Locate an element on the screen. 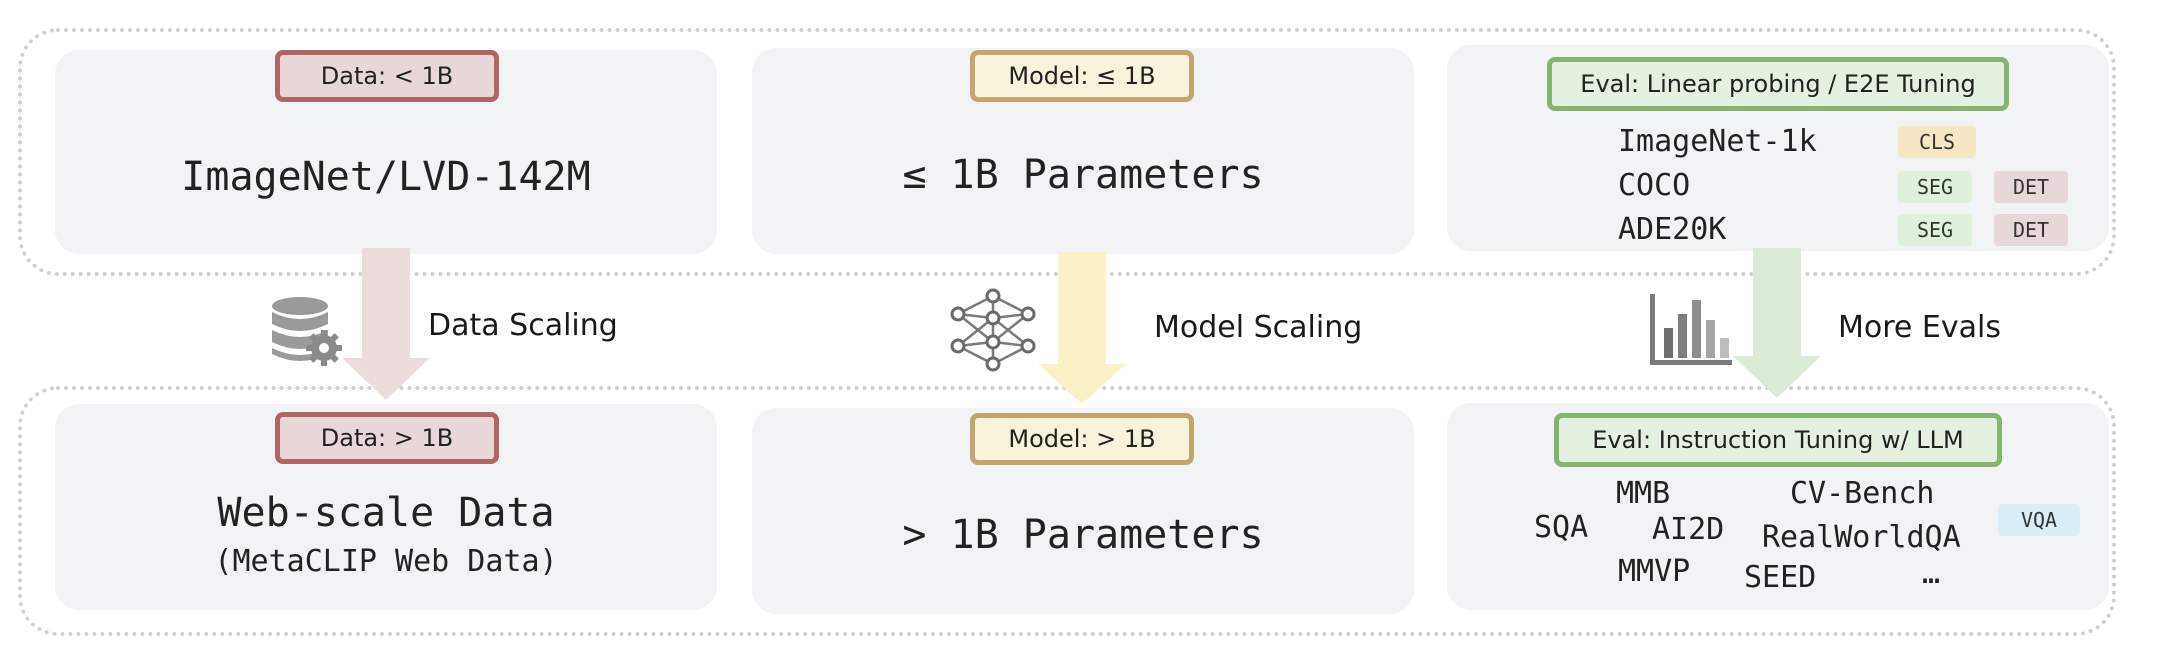  benchmark-mmvp: MMVP is located at coordinates (1654, 571).